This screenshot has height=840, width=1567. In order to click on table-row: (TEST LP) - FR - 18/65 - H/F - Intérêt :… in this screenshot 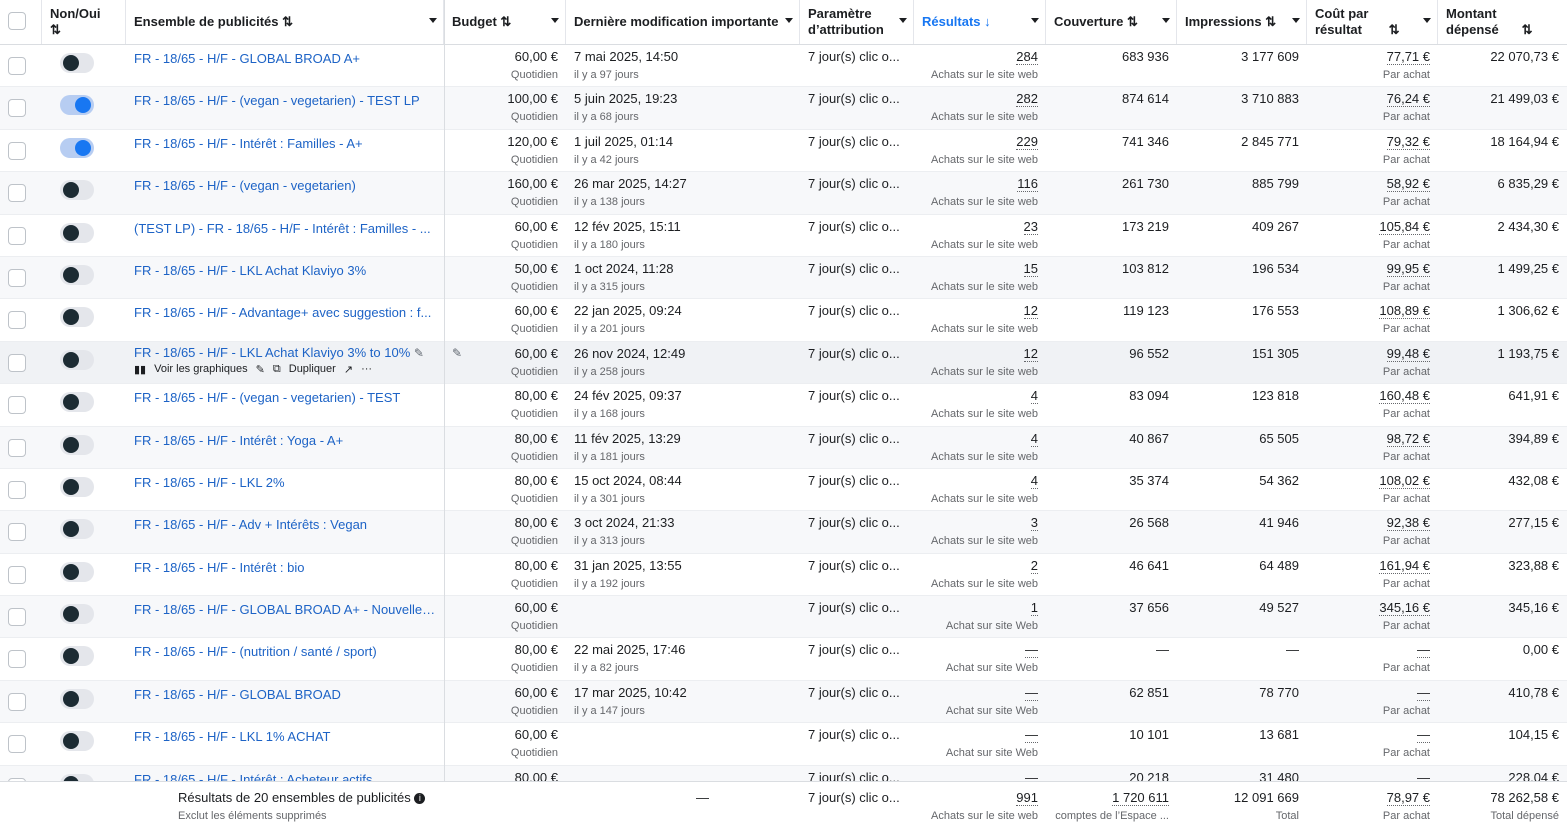, I will do `click(783, 236)`.